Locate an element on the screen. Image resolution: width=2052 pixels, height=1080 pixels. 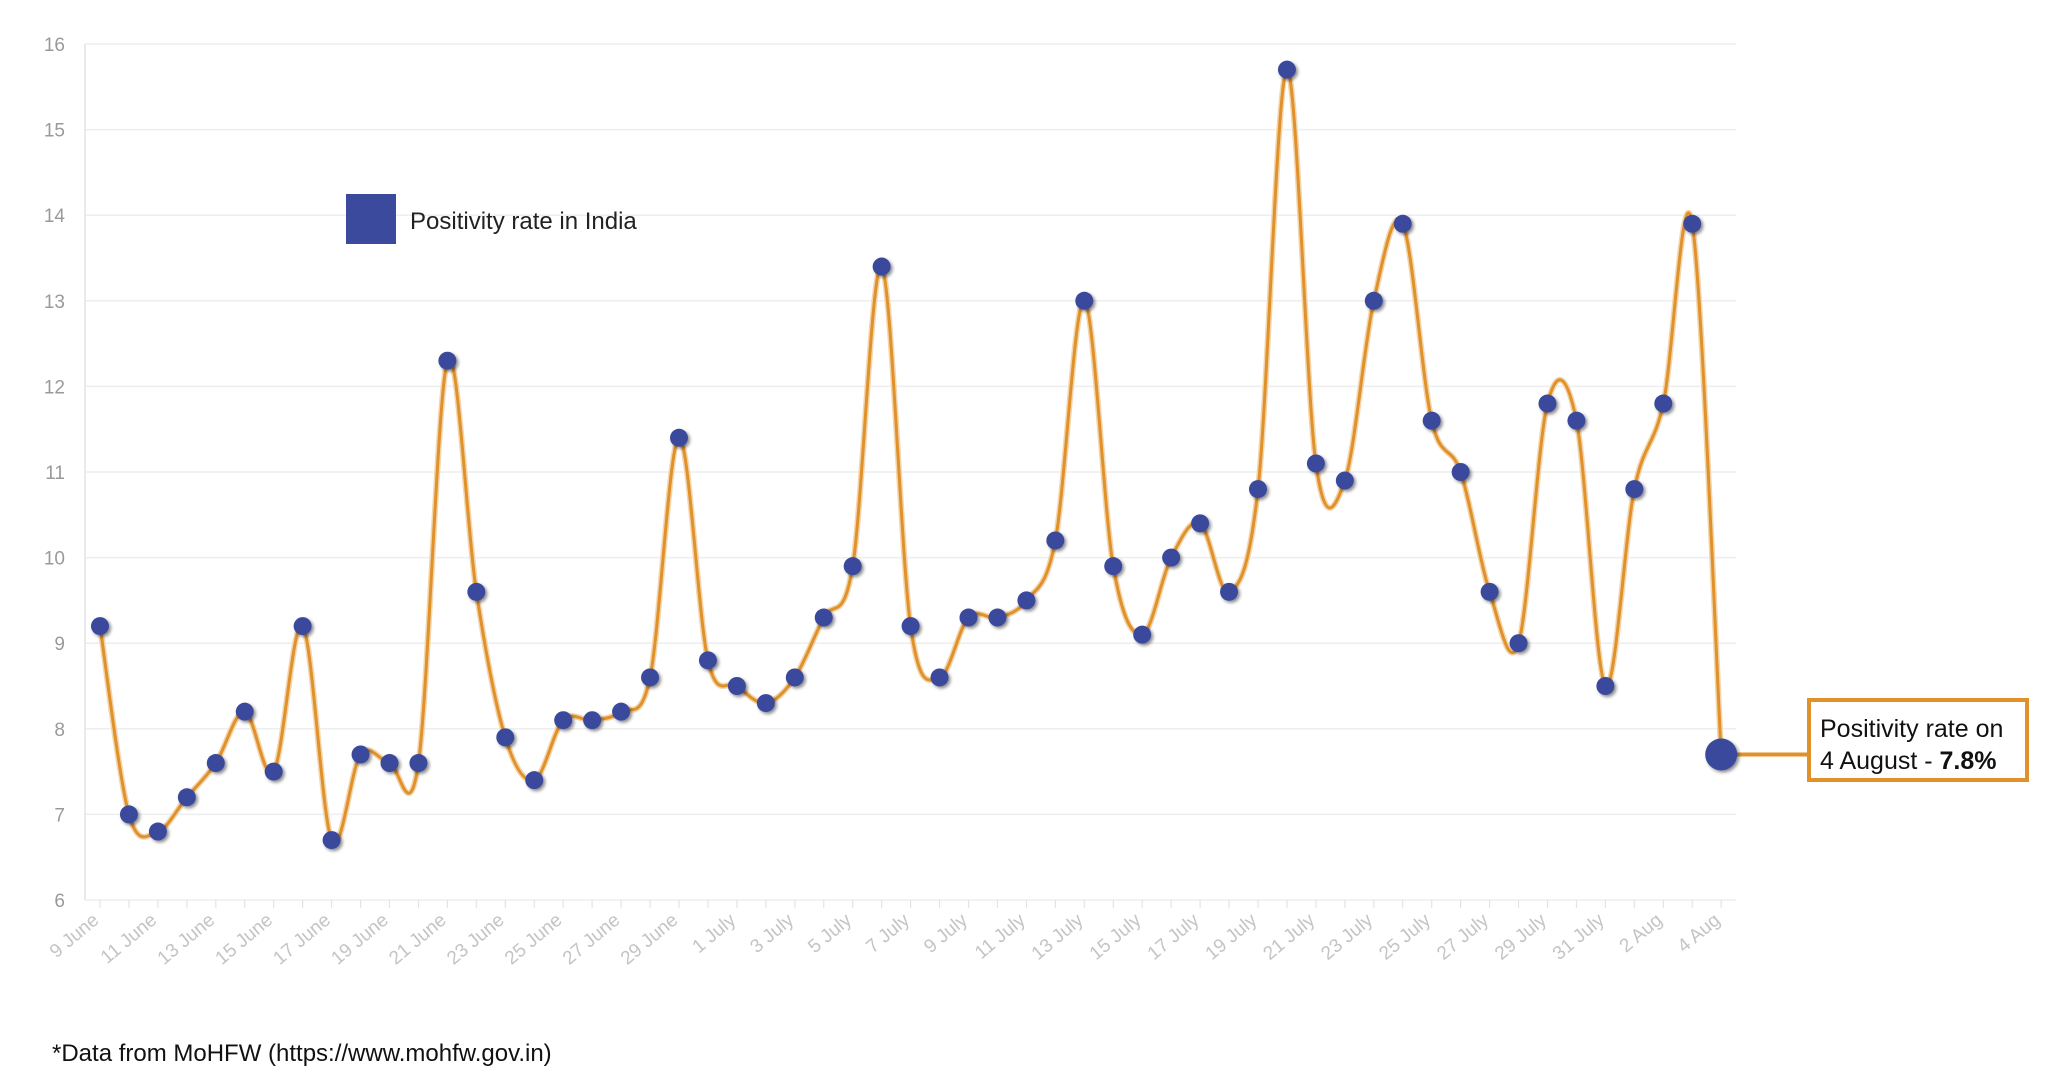
x-tick-label: 15 July is located at coordinates (1116, 936).